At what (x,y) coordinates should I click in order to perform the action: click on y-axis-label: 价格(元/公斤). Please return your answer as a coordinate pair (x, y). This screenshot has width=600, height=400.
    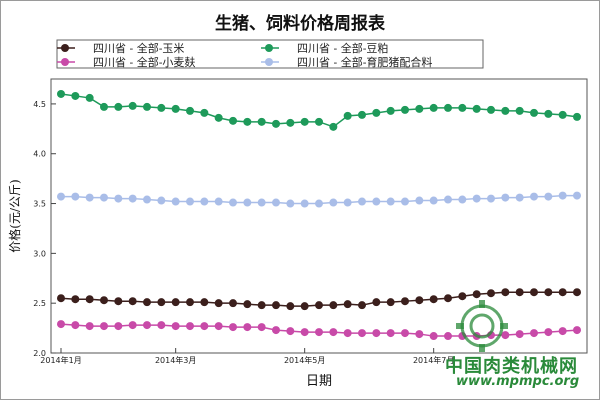
    Looking at the image, I should click on (14, 215).